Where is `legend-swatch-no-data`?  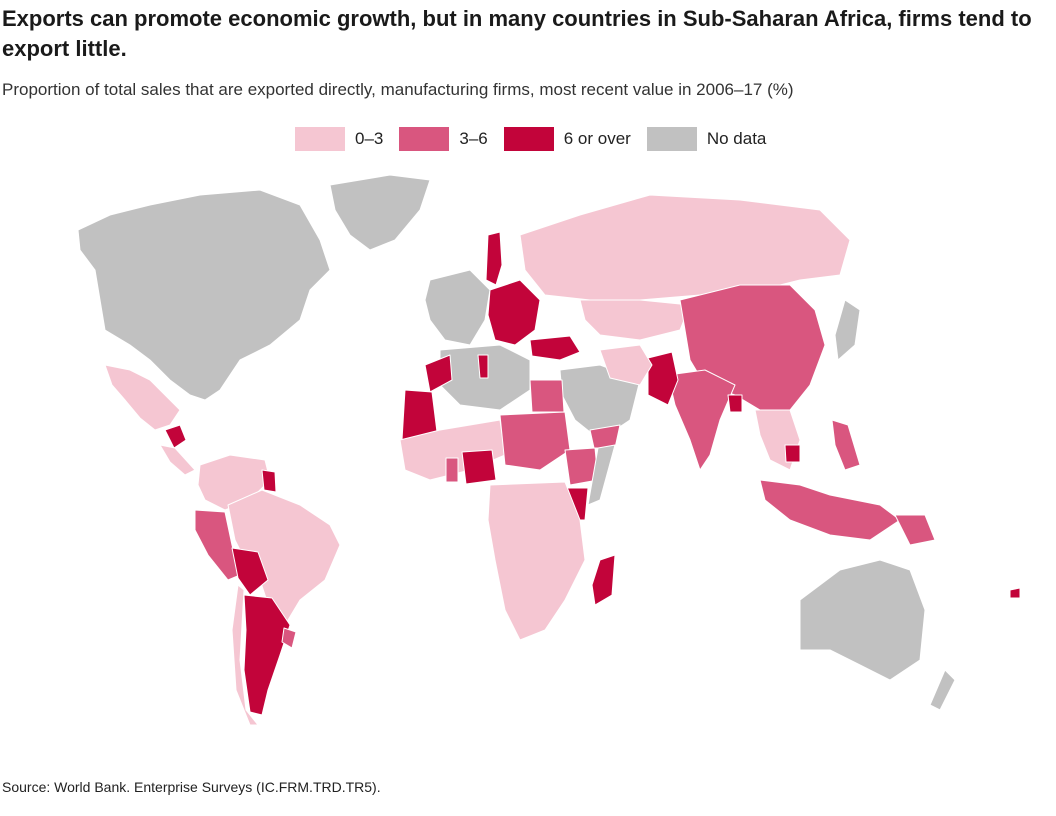 legend-swatch-no-data is located at coordinates (671, 139).